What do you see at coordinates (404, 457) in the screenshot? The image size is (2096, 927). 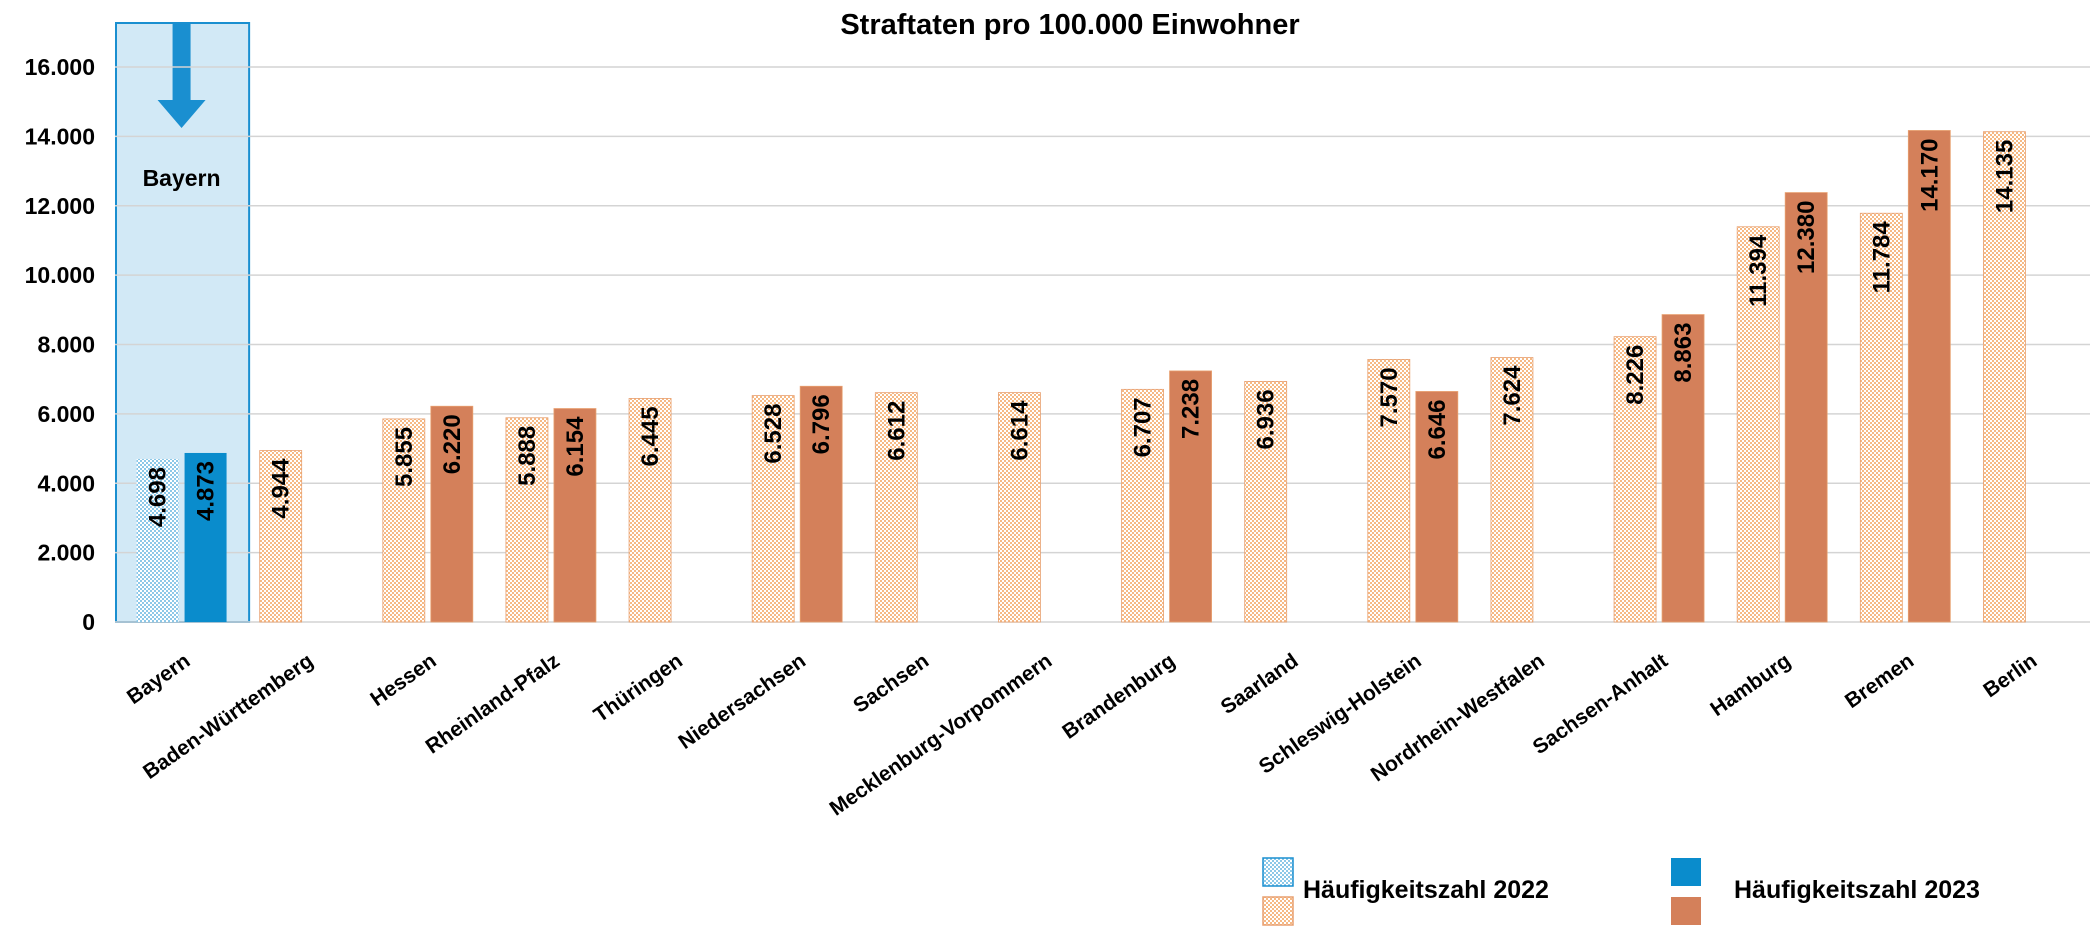 I see `value-label: 5.855` at bounding box center [404, 457].